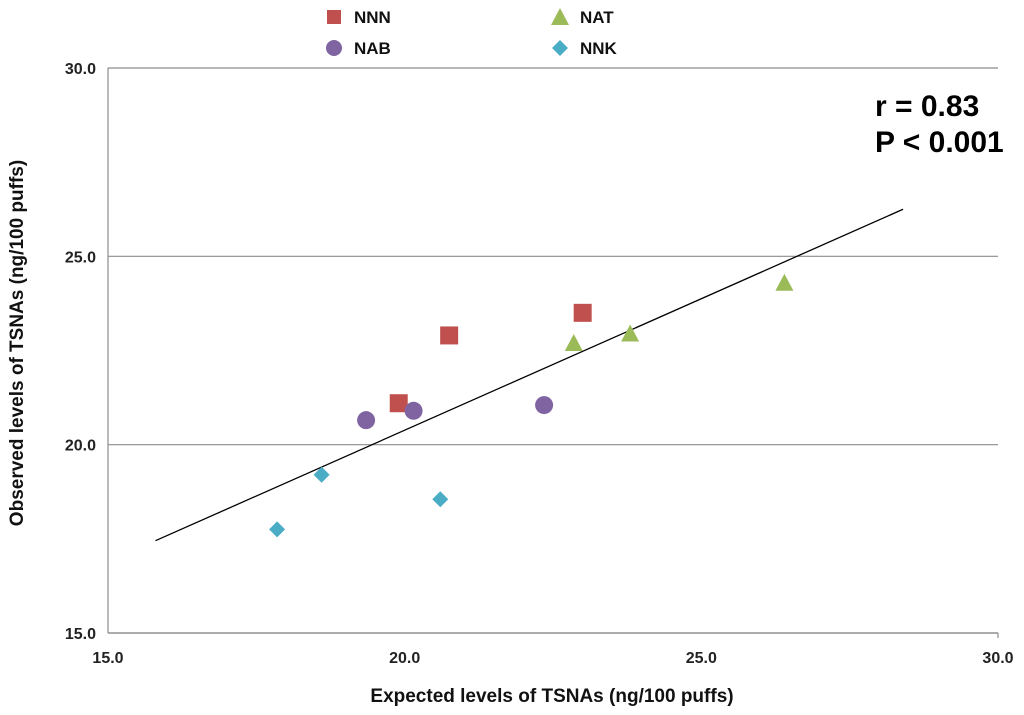 This screenshot has width=1024, height=715. Describe the element at coordinates (599, 48) in the screenshot. I see `legend-label: NNK` at that location.